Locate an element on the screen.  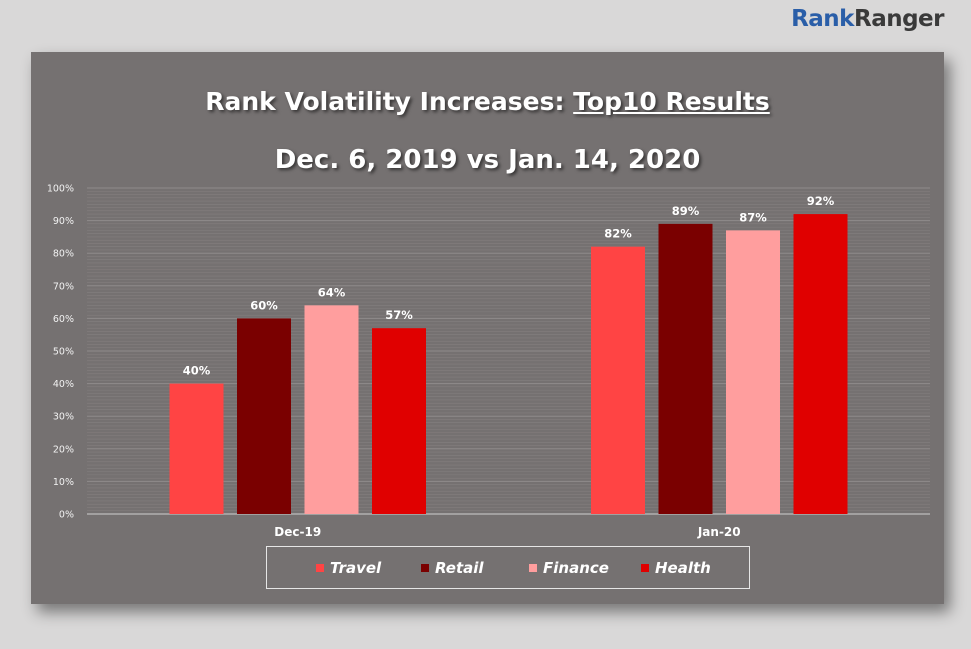
data-label: 89% is located at coordinates (686, 211).